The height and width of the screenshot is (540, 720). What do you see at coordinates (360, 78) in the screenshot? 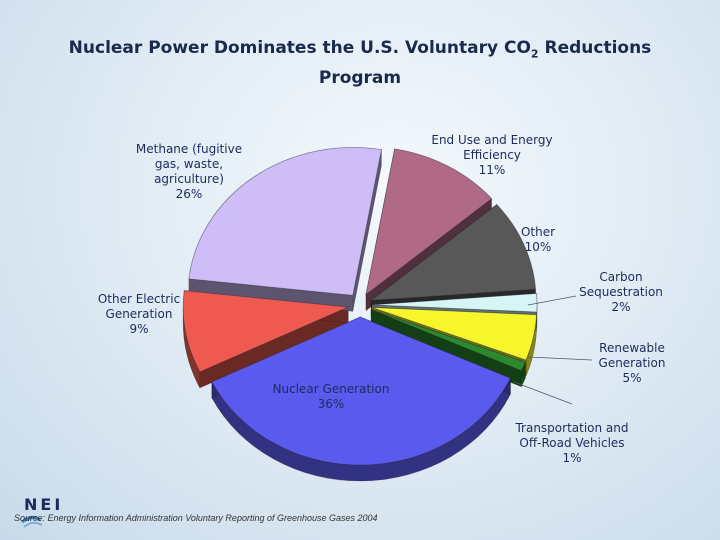
I see `title-line2: Program` at bounding box center [360, 78].